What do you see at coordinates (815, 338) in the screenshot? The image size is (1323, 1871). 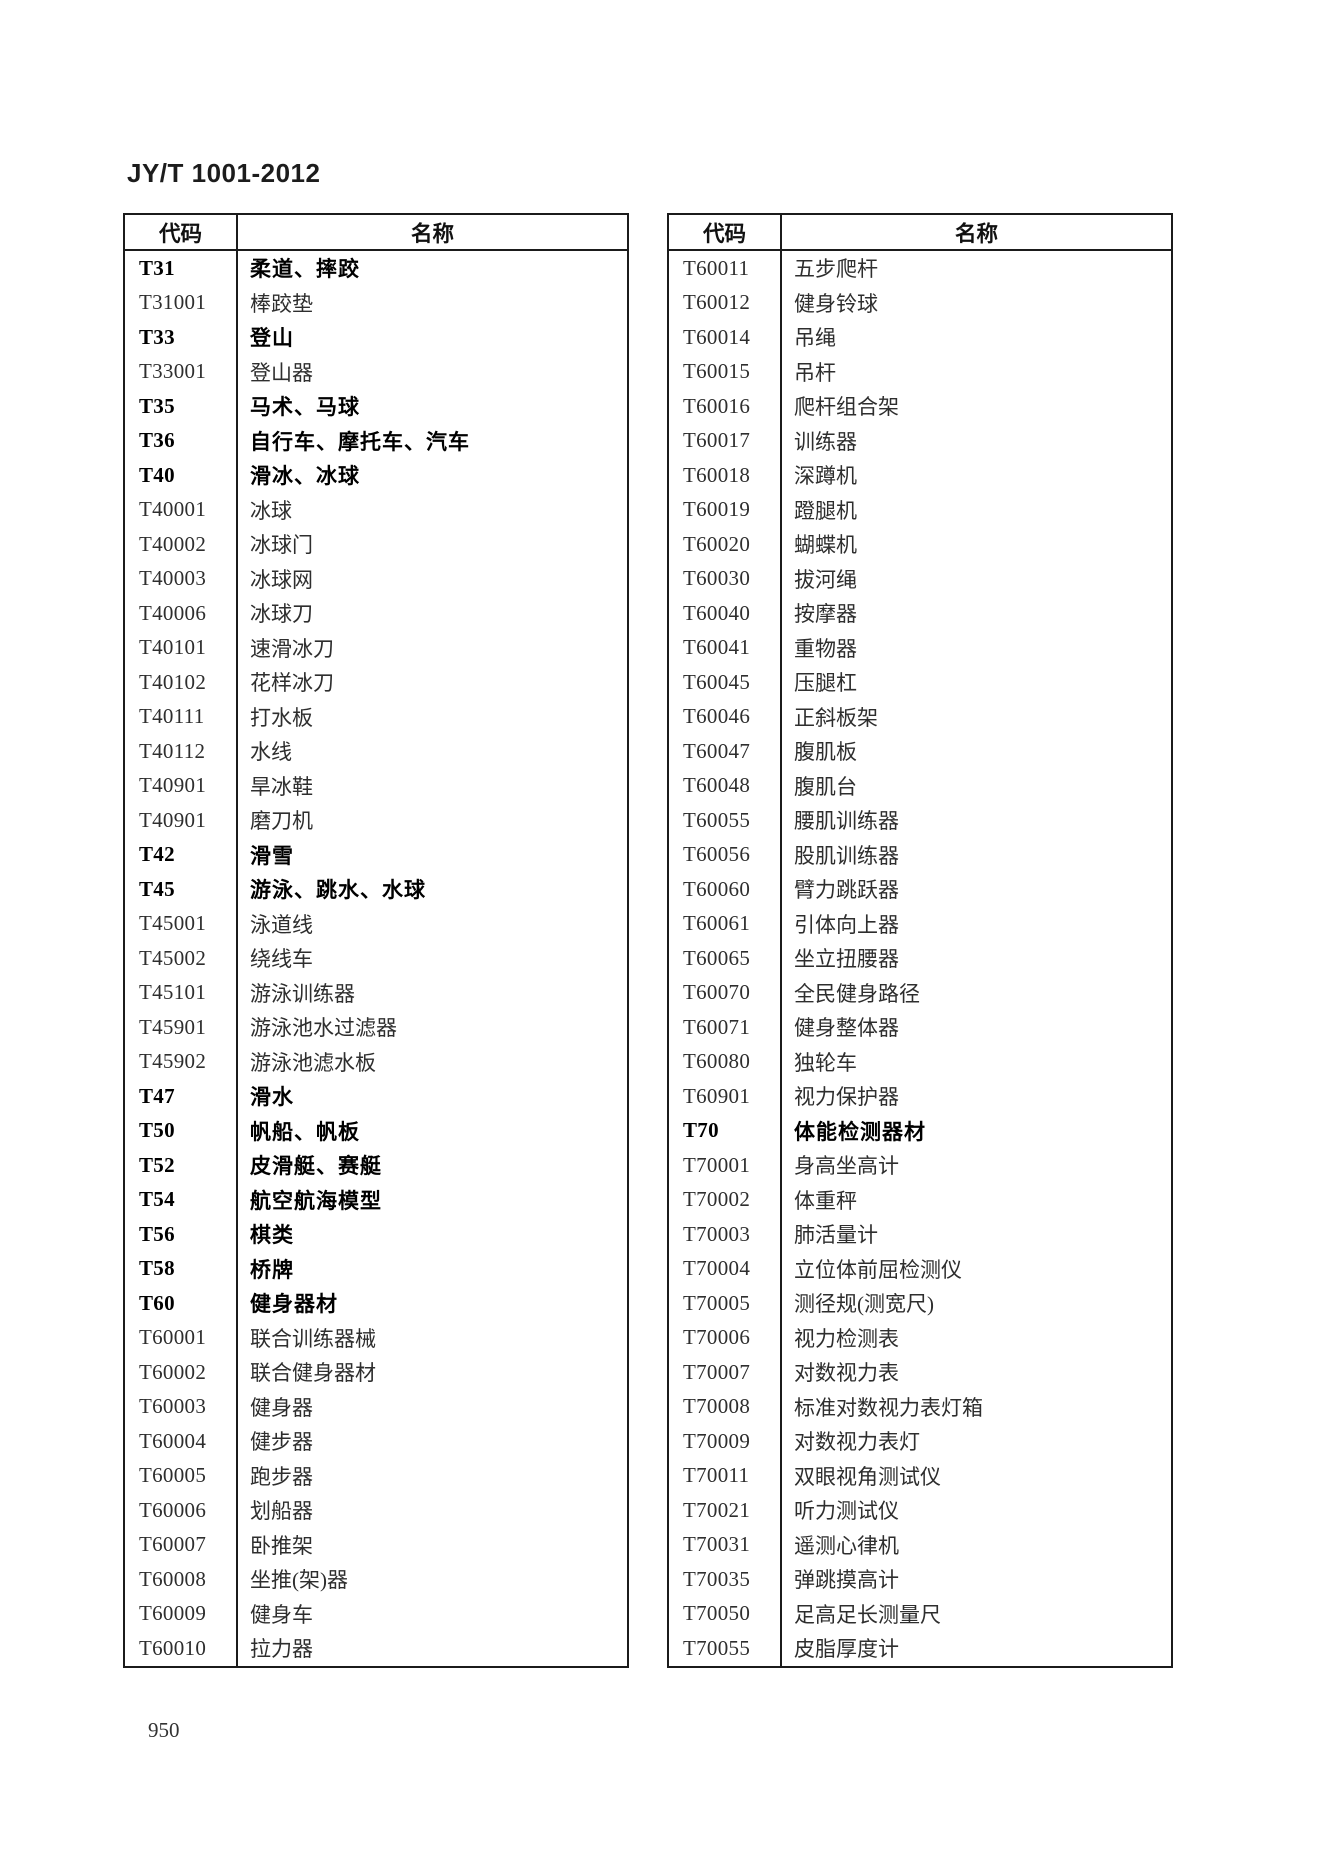 I see `name-cell: 吊绳` at bounding box center [815, 338].